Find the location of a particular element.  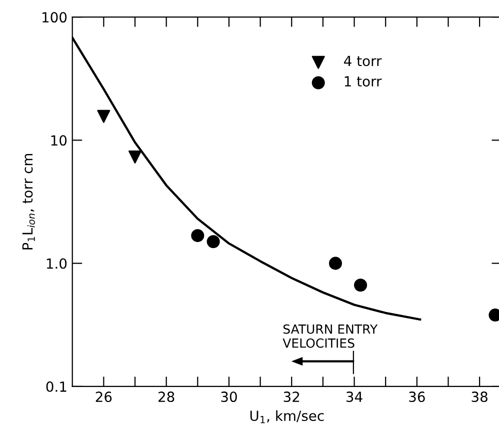

annotation: SATURN ENTRY VELOCITIES is located at coordinates (330, 336).